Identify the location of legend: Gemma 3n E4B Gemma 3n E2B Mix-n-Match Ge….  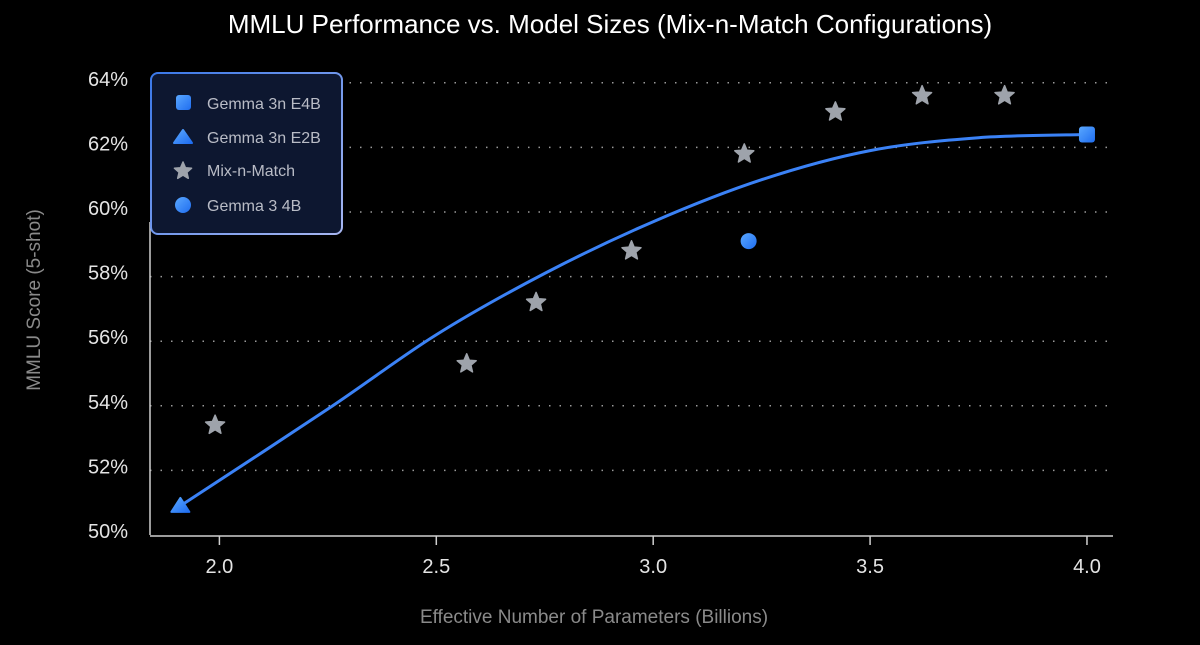
(246, 153).